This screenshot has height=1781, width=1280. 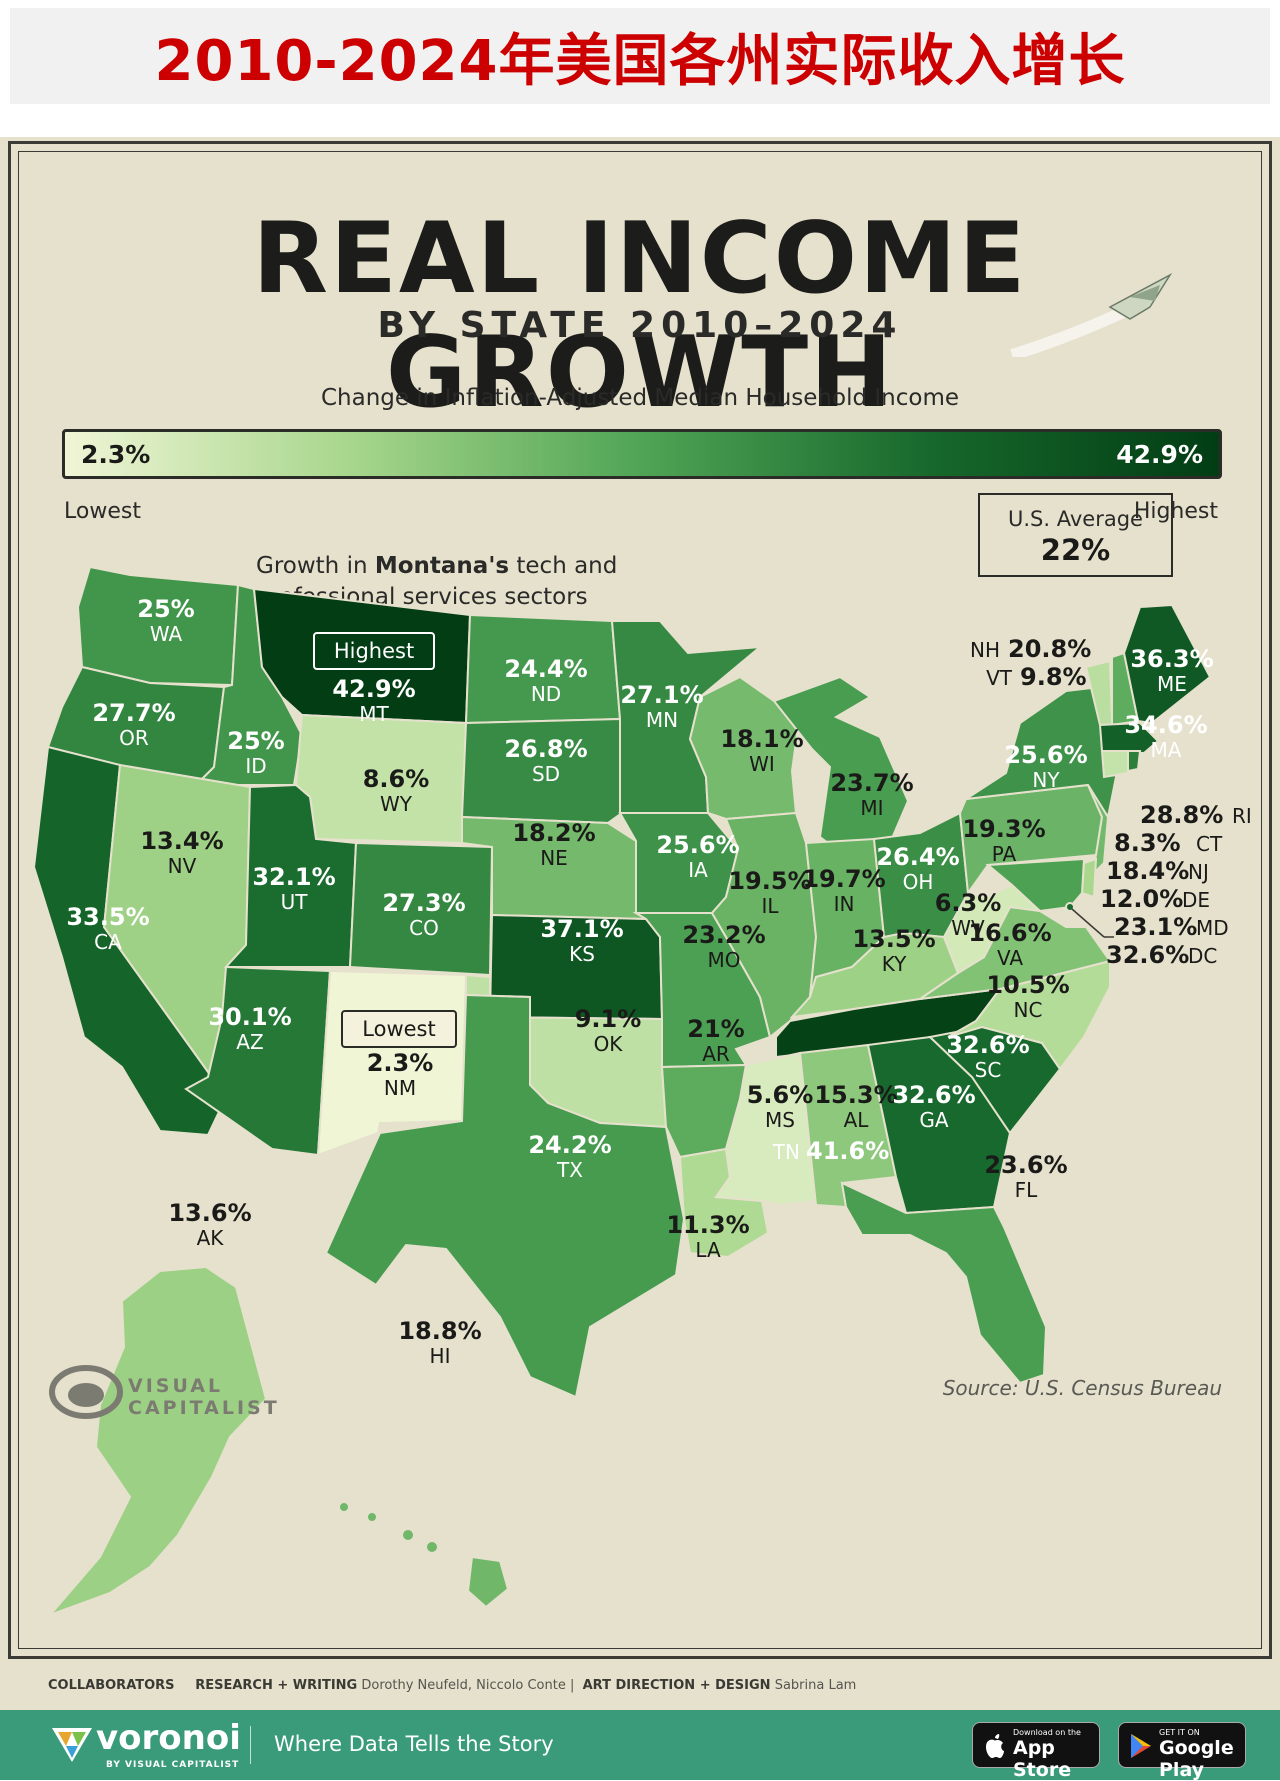 What do you see at coordinates (1129, 738) in the screenshot?
I see `state-MA` at bounding box center [1129, 738].